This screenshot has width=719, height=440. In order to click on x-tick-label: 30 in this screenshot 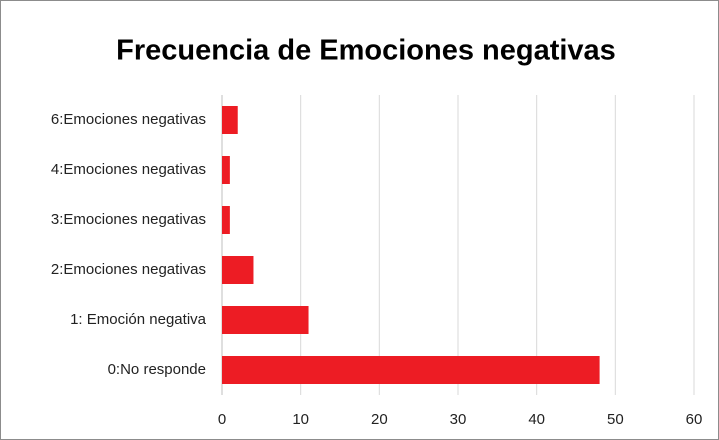, I will do `click(458, 419)`.